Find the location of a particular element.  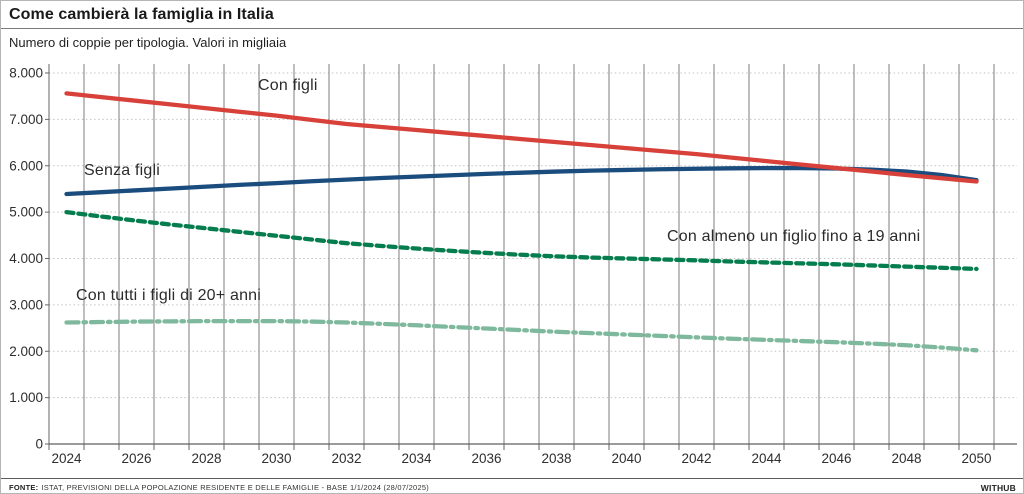

svg-text: 2.000 is located at coordinates (26, 351).